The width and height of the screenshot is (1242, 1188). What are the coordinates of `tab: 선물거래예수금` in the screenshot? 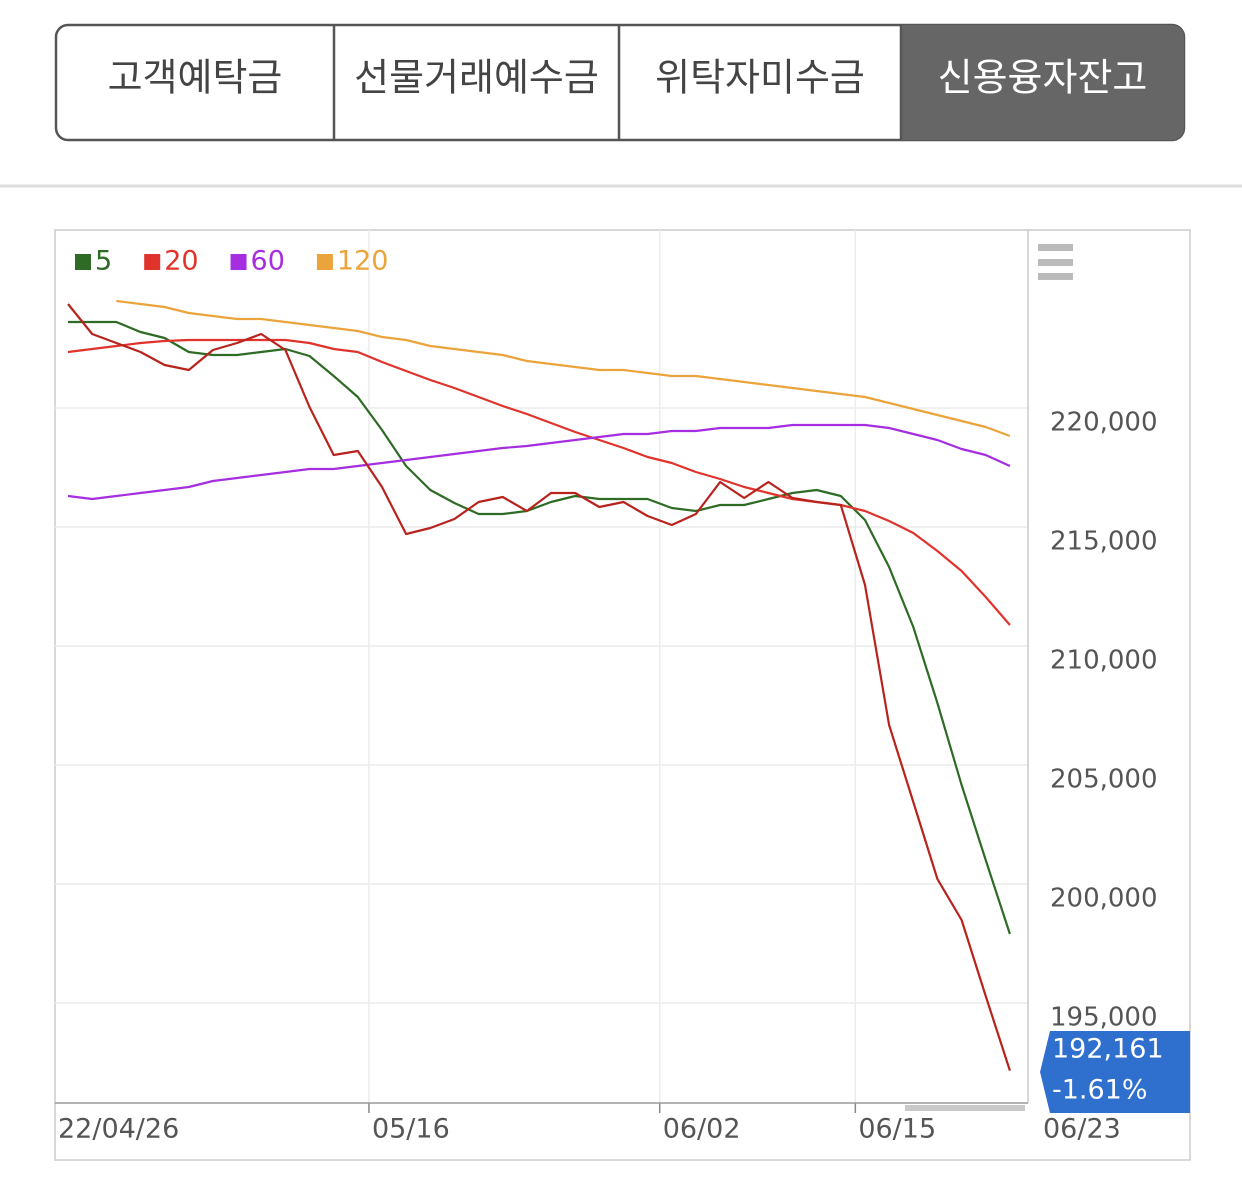 It's located at (476, 78).